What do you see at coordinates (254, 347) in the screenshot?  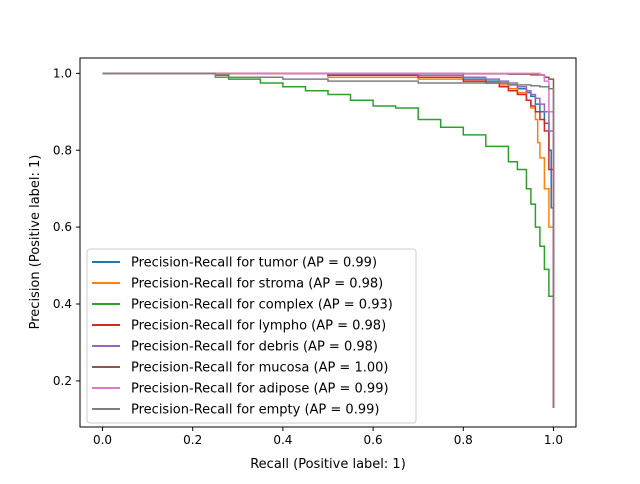 I see `legend-entry-4: Precision-Recall for debris (AP = 0.98)` at bounding box center [254, 347].